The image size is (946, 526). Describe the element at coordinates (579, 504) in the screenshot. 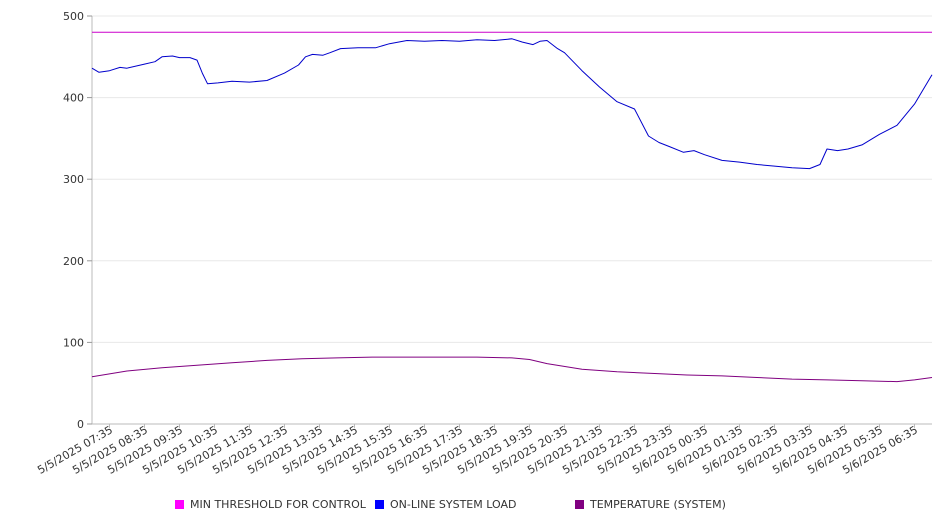

I see `legend-swatch-temperature` at that location.